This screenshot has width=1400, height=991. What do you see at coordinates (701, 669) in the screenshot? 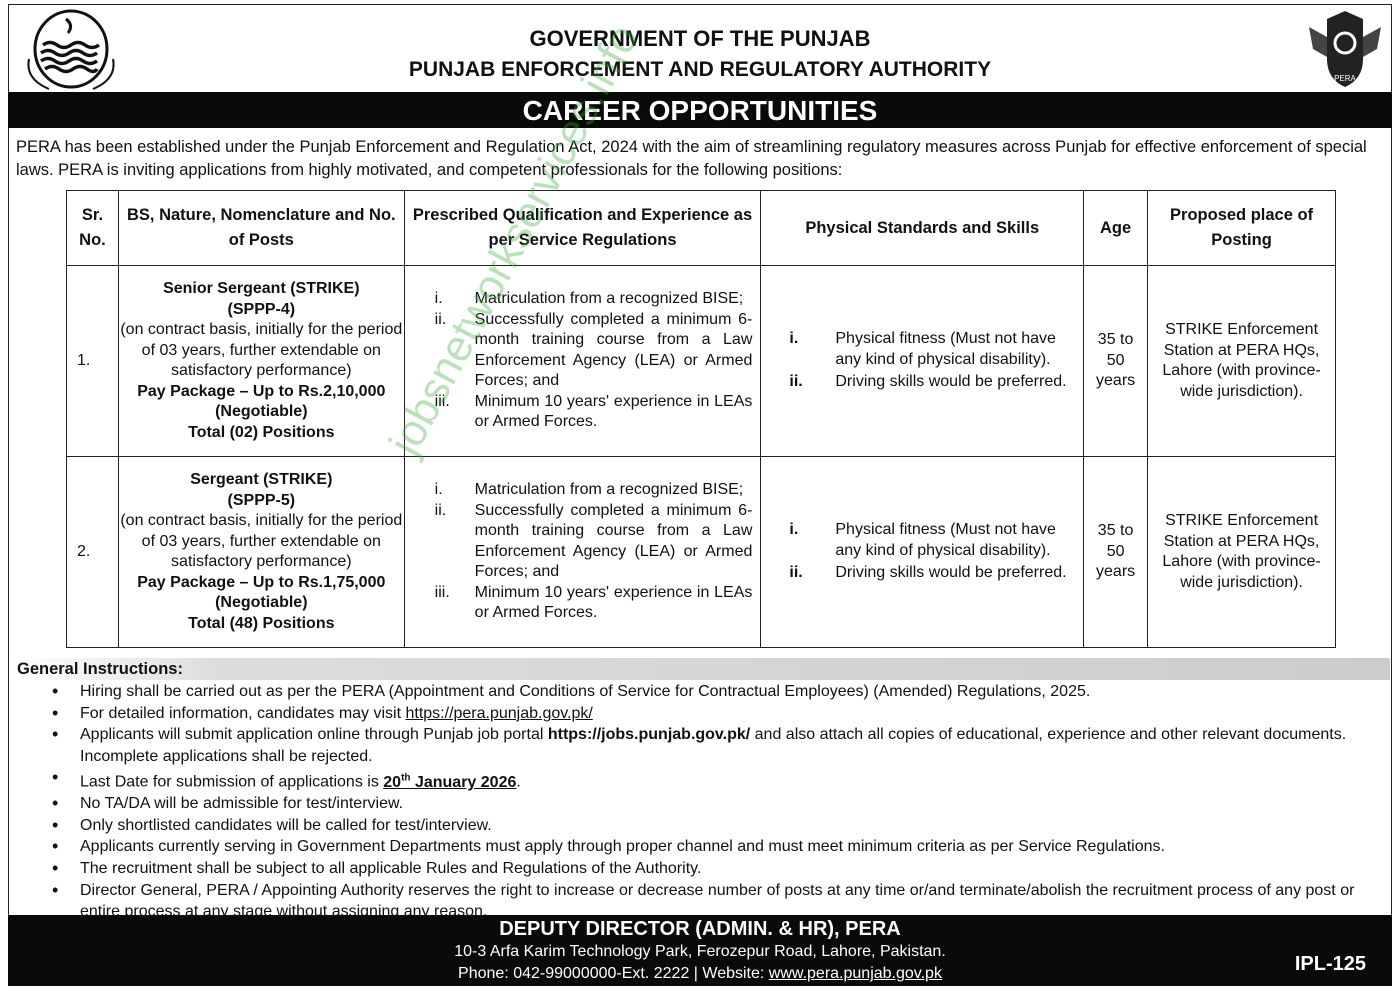
I see `general-instructions-title: General Instructions:` at bounding box center [701, 669].